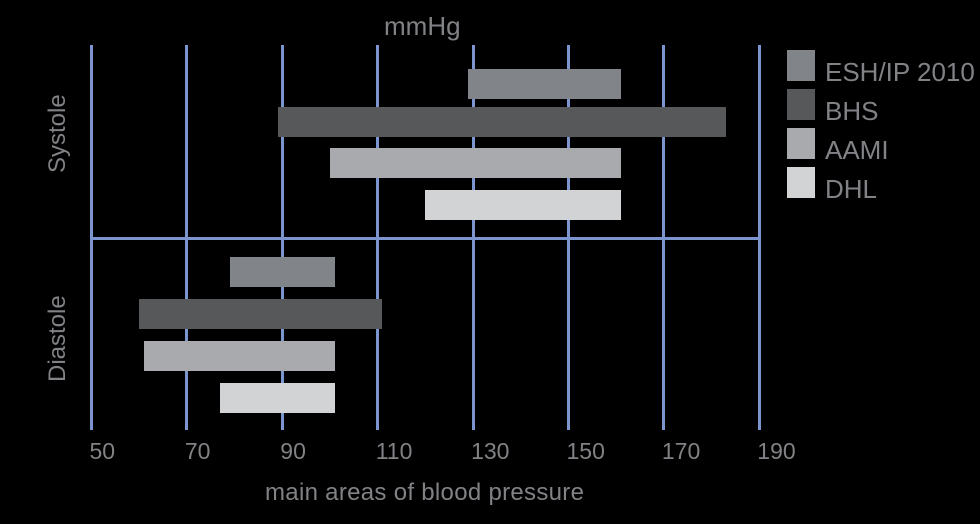 This screenshot has height=524, width=980. Describe the element at coordinates (801, 65) in the screenshot. I see `legend-swatch-esh-ip-2010` at that location.